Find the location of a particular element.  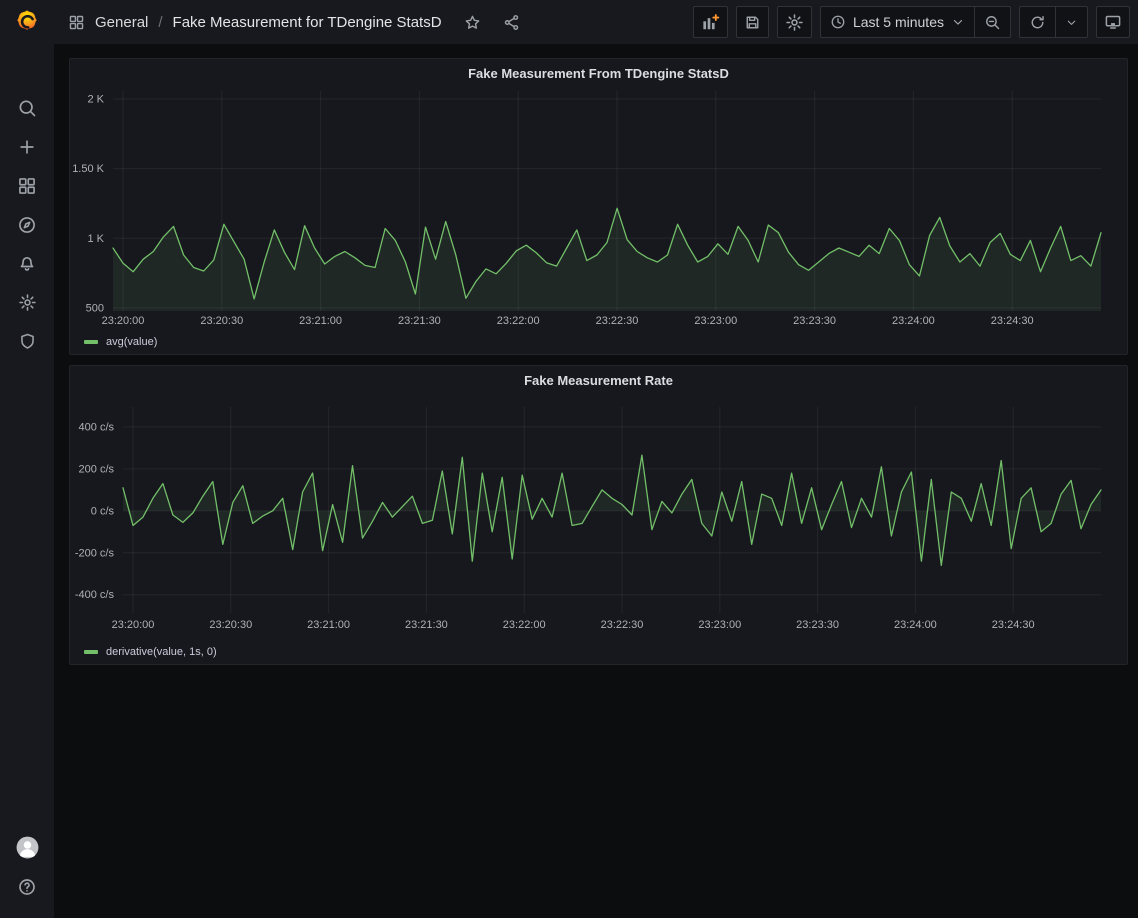

shield-icon is located at coordinates (27, 341).